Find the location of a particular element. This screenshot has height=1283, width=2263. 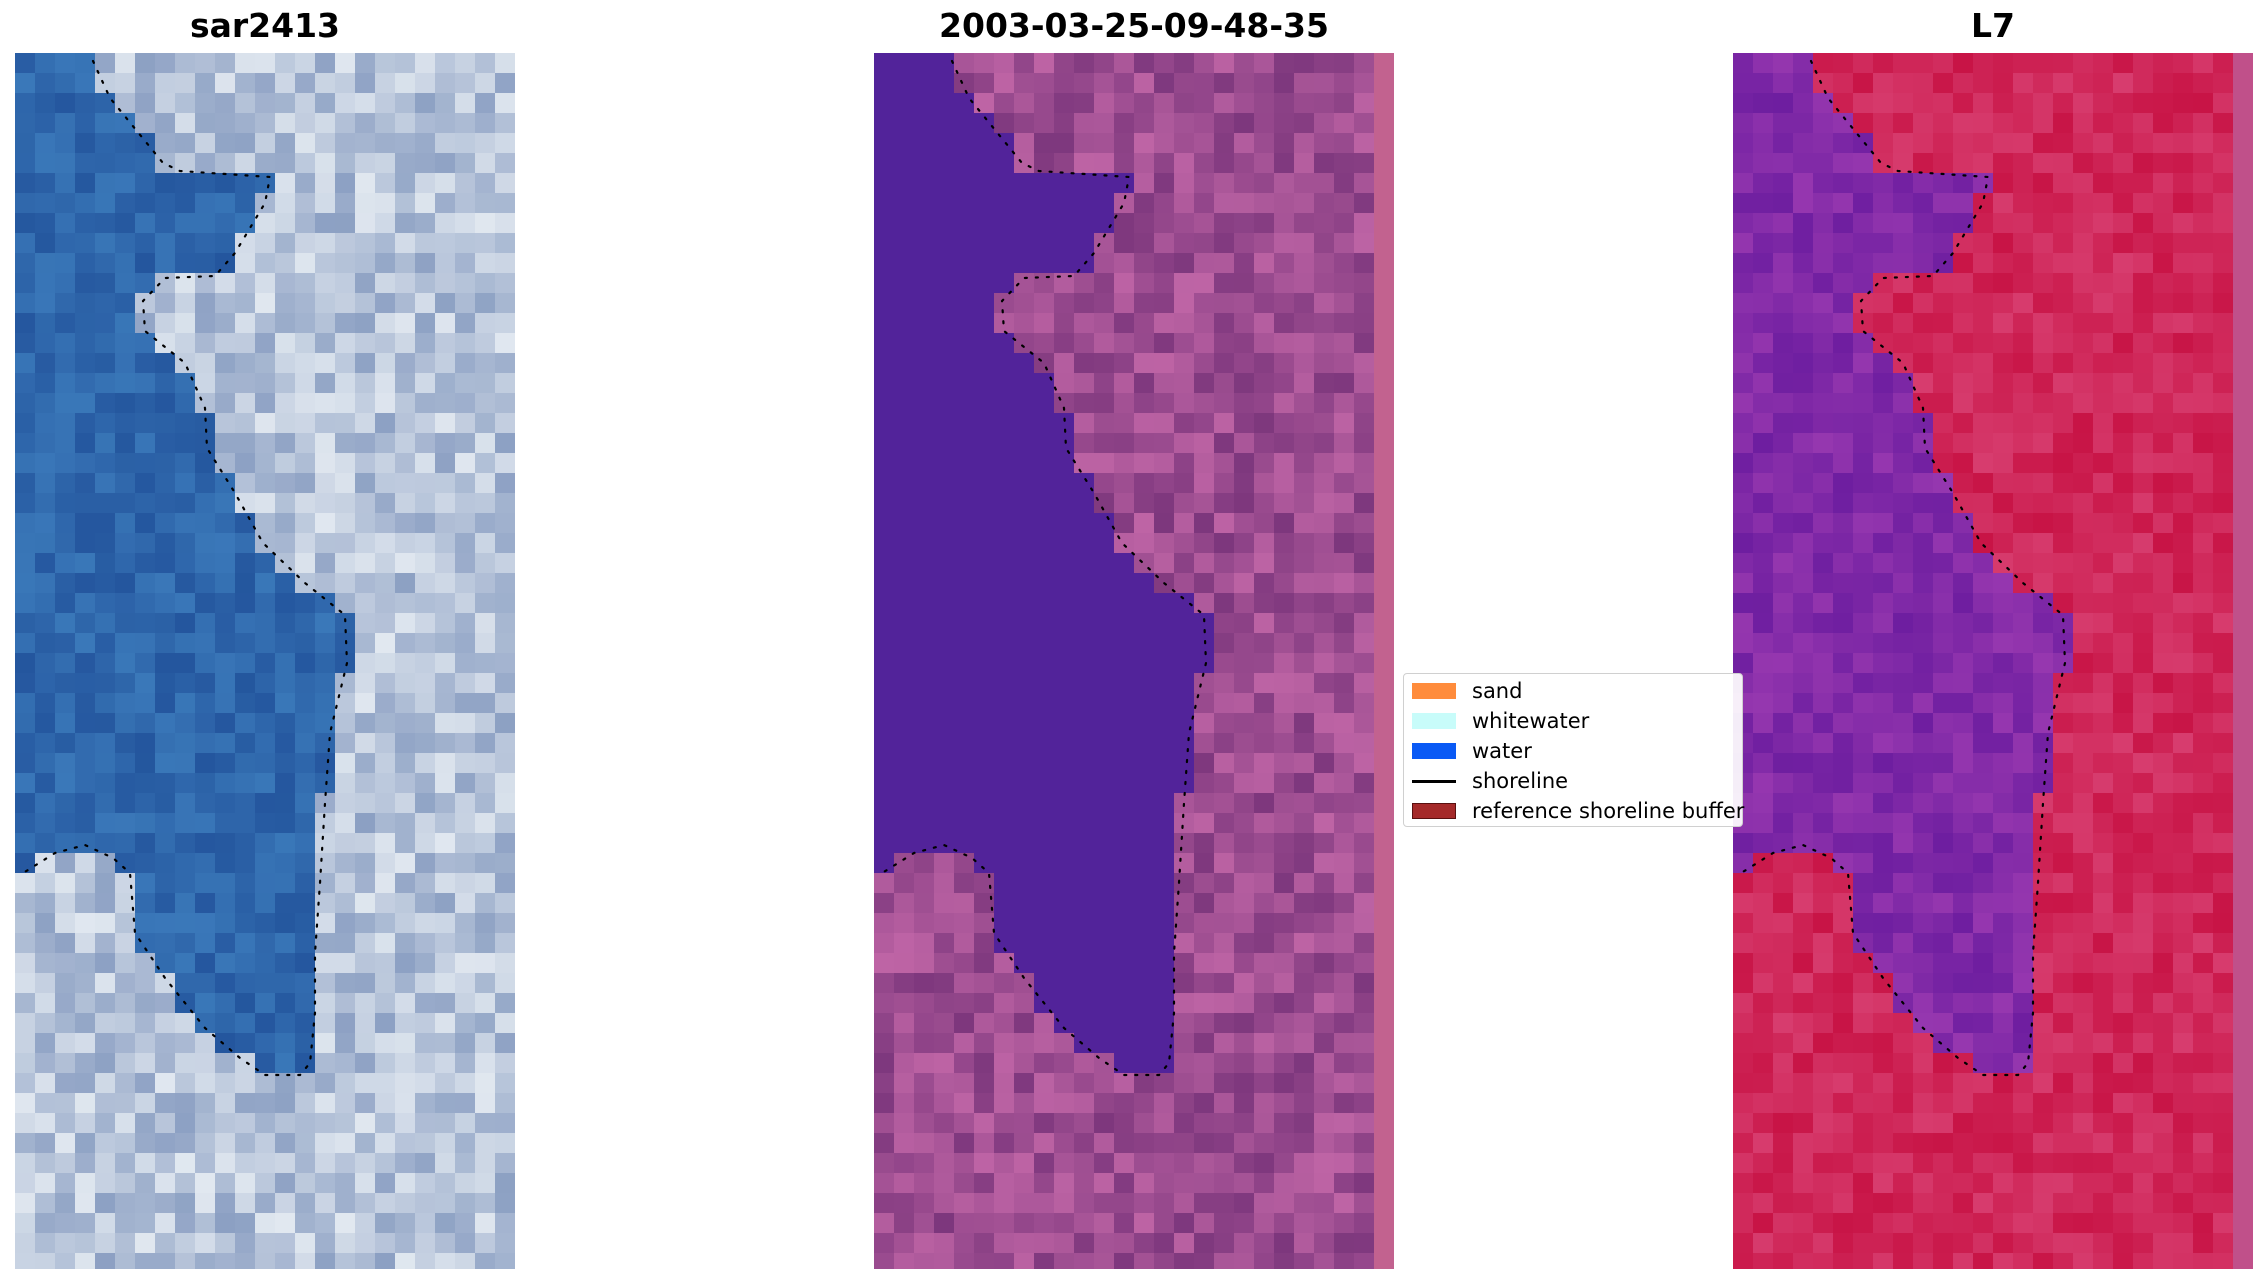

legend-label-sand: sand is located at coordinates (1497, 691).